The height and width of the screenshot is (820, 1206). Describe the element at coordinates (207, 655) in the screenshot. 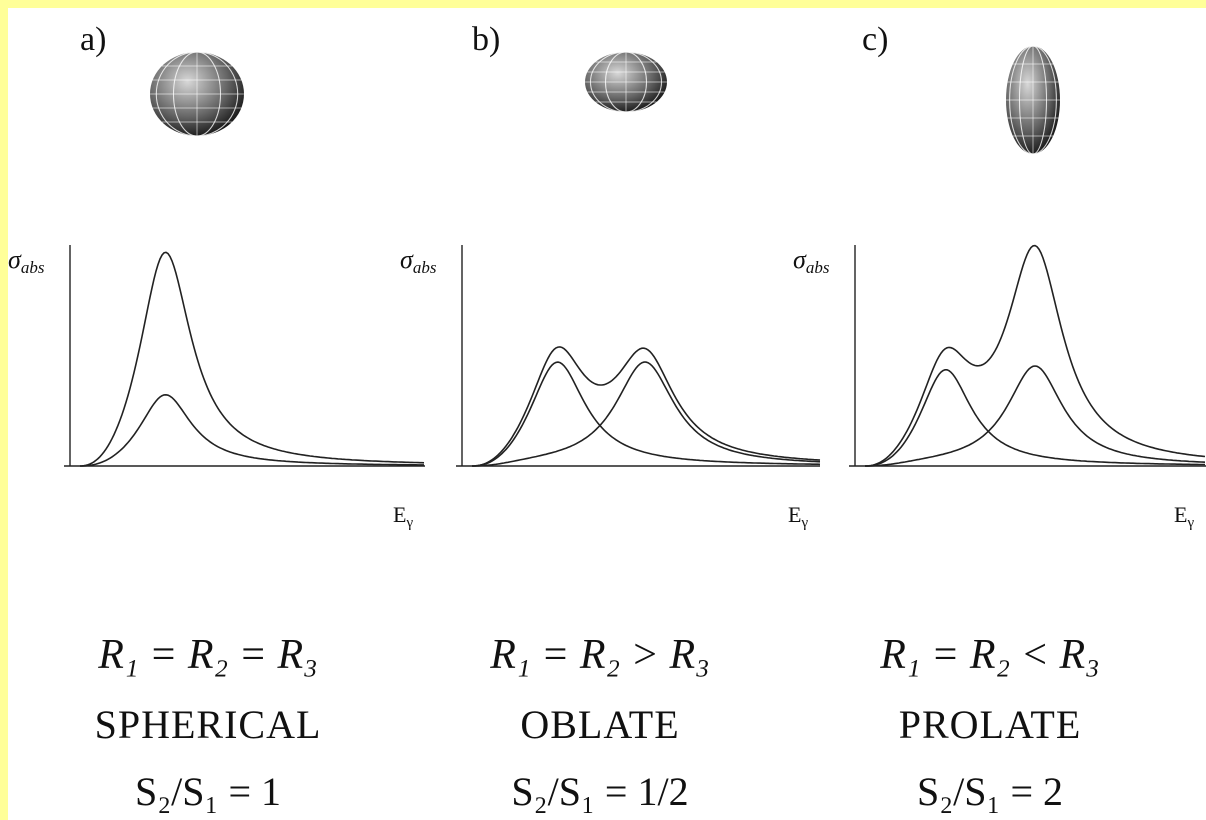

I see `relation: R₁ = R₂ = R₃` at that location.